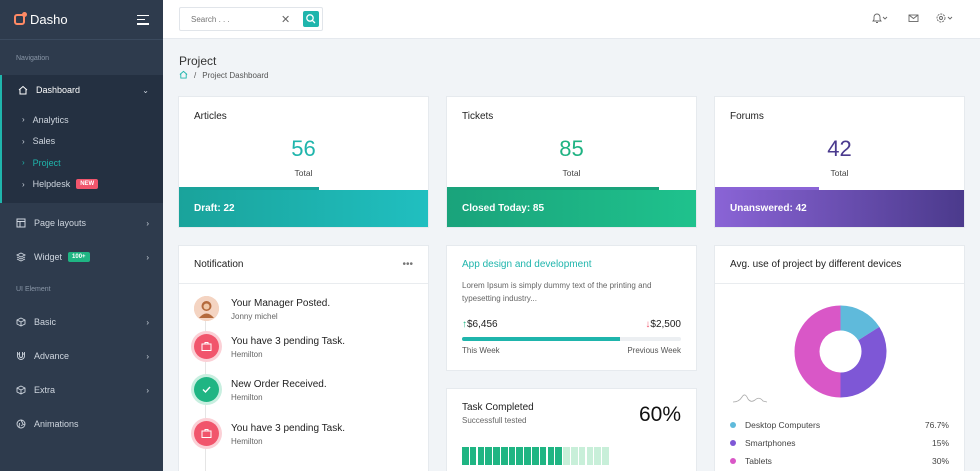 The image size is (980, 471). What do you see at coordinates (21, 424) in the screenshot?
I see `aperture-icon` at bounding box center [21, 424].